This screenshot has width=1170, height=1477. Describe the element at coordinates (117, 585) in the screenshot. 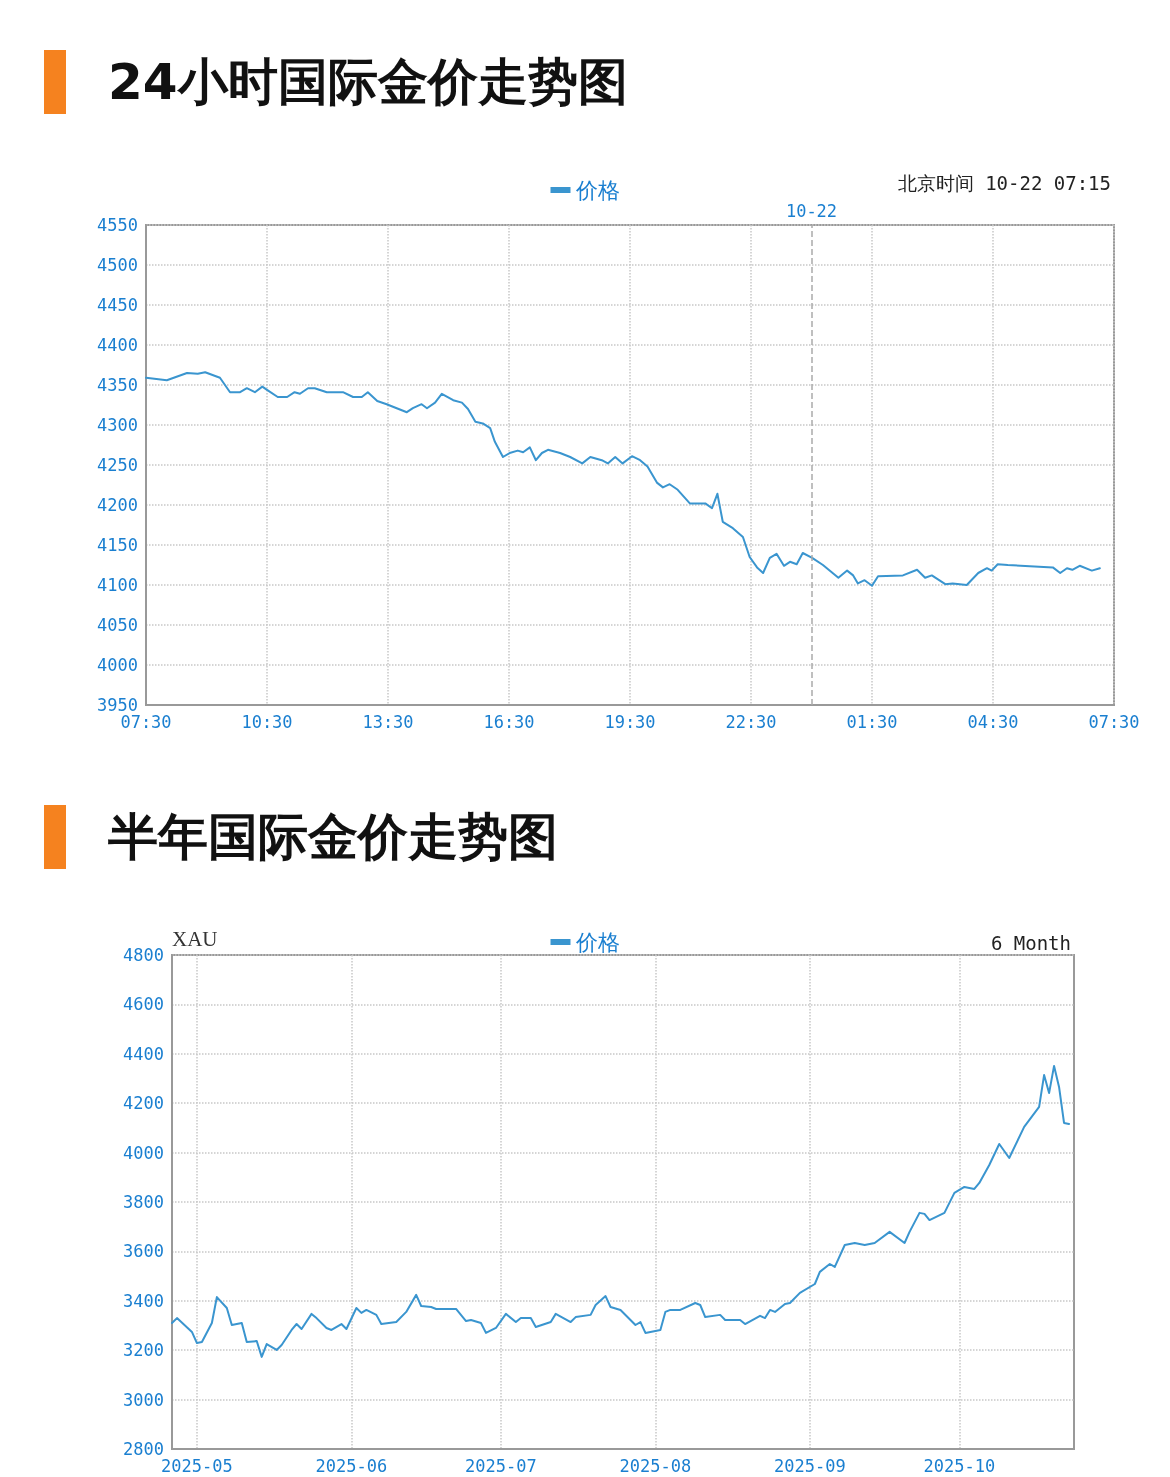

I see `y-tick-label: 4100` at that location.